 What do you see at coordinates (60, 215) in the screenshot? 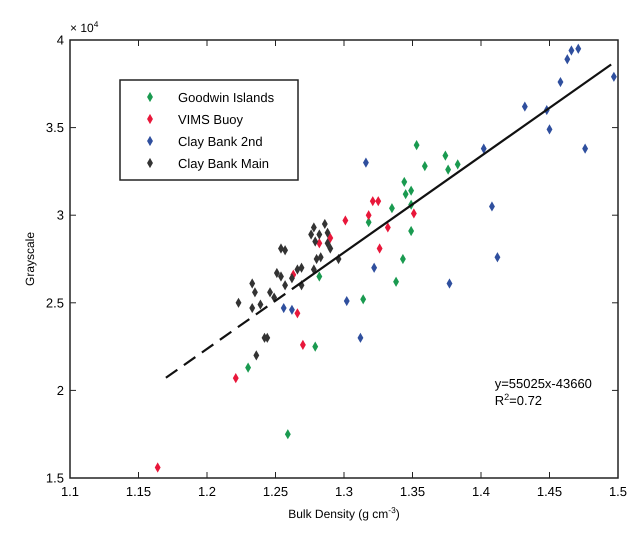
I see `y-tick-label: 3` at bounding box center [60, 215].